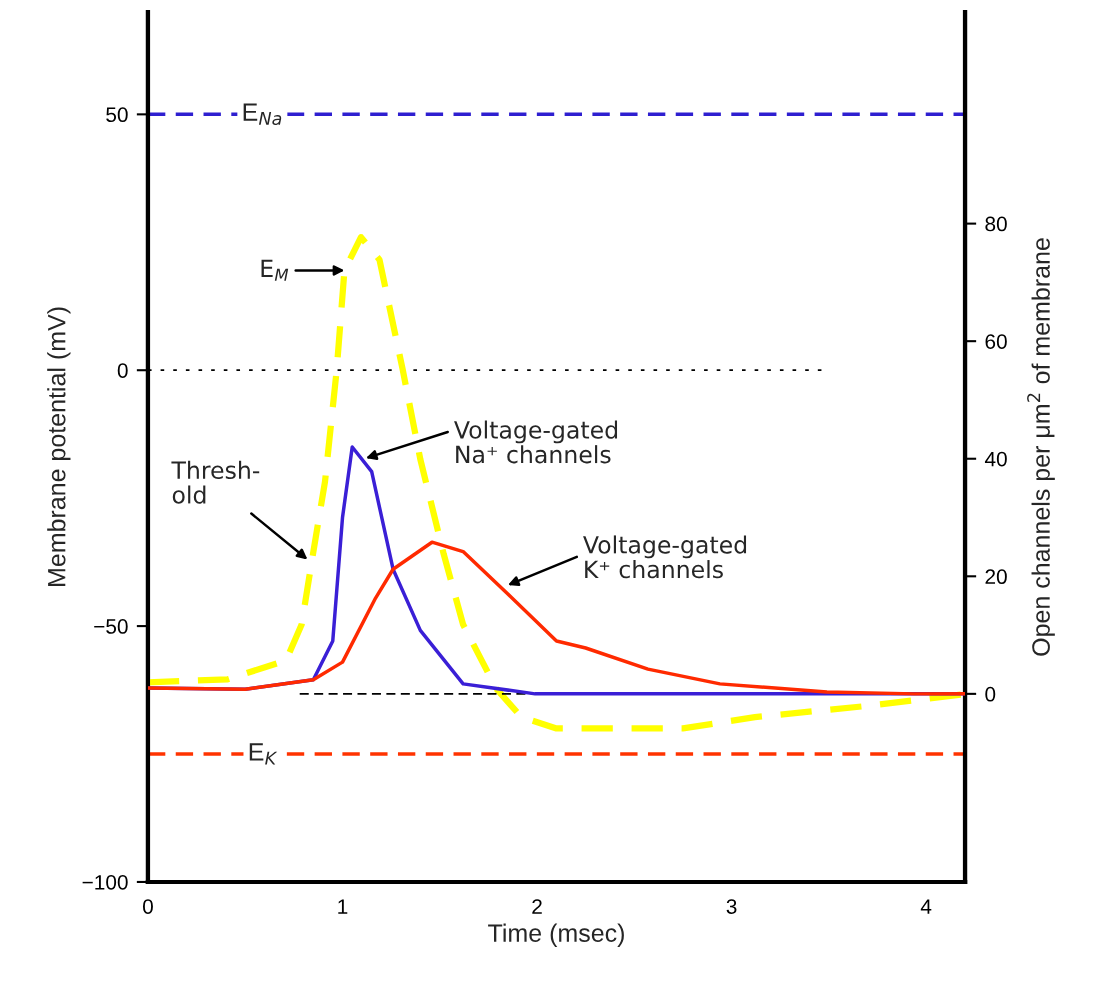 This screenshot has width=1110, height=984. Describe the element at coordinates (105, 882) in the screenshot. I see `y-tick-label: −100` at that location.